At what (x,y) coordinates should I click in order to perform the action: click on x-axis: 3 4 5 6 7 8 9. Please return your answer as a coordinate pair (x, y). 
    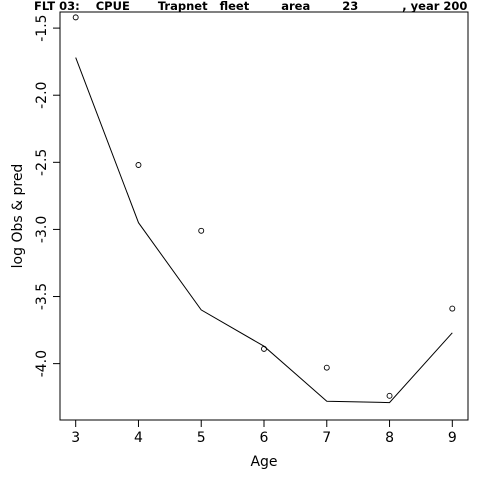
    Looking at the image, I should click on (264, 432).